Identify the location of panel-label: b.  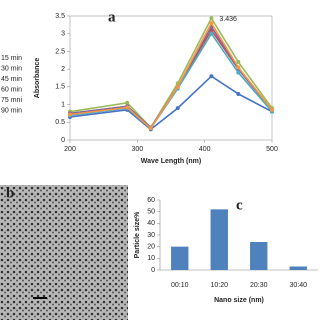
(10, 193).